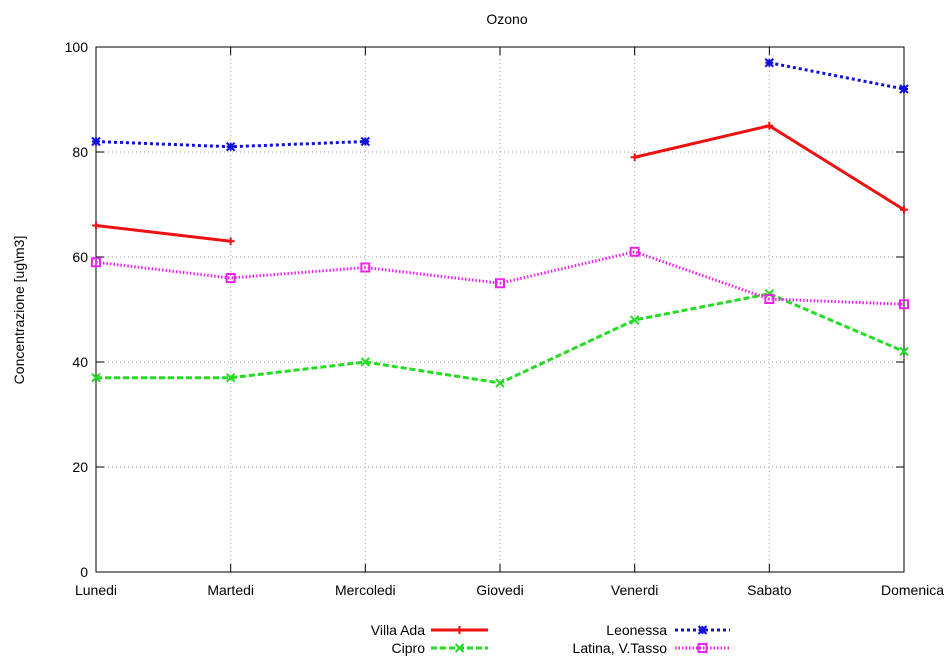 The height and width of the screenshot is (660, 949). I want to click on y-tick-label: 0, so click(84, 572).